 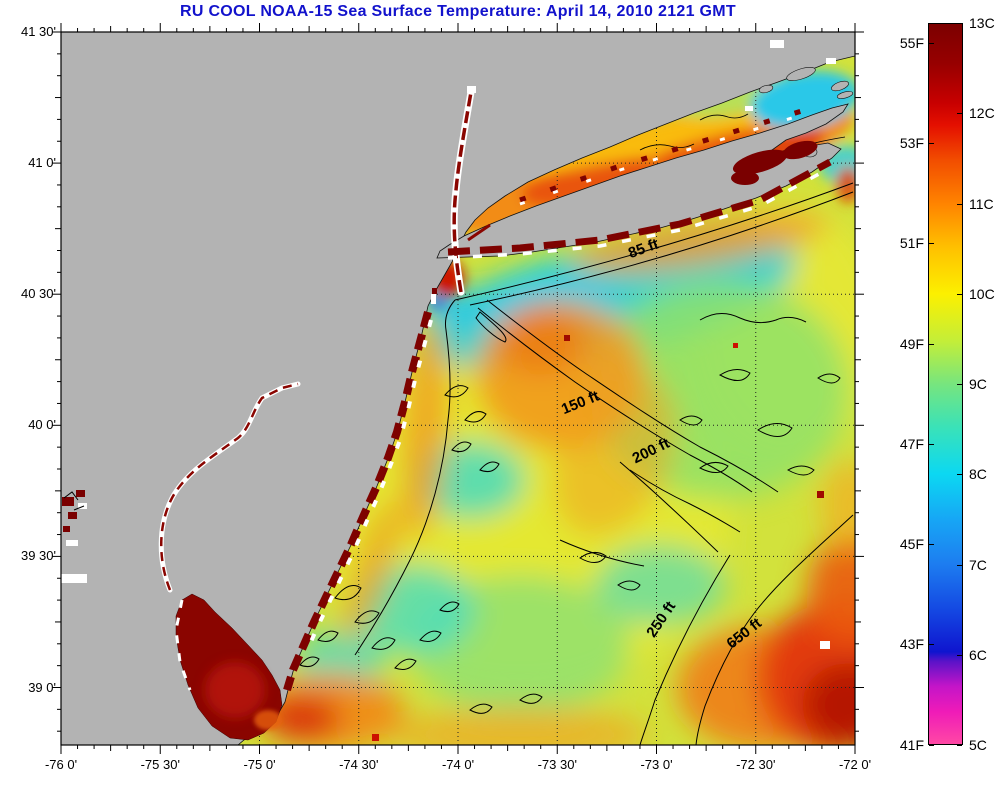 What do you see at coordinates (359, 764) in the screenshot?
I see `x-axis-label: -74 30'` at bounding box center [359, 764].